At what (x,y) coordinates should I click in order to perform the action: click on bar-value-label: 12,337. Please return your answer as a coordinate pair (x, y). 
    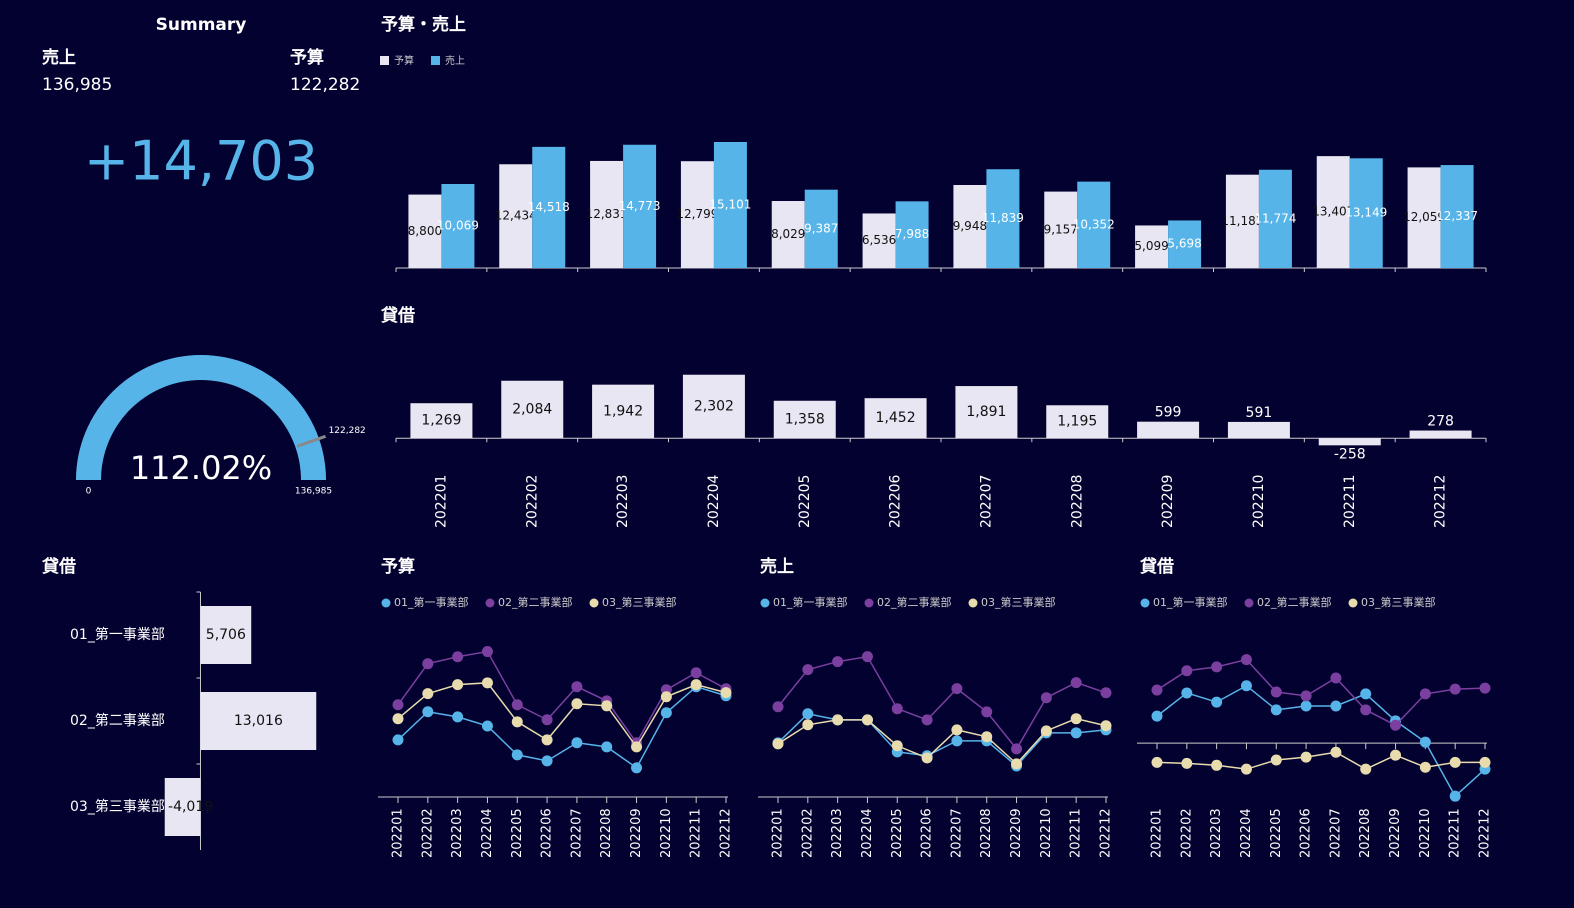
    Looking at the image, I should click on (1457, 216).